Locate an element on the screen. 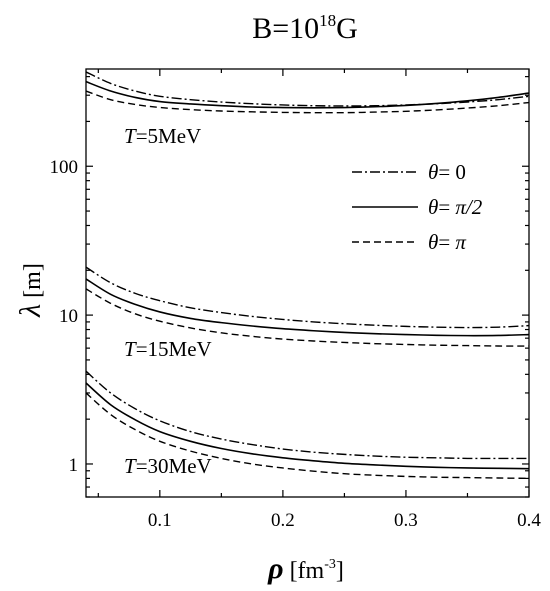 The height and width of the screenshot is (591, 550). x-axis-unit-open: [fm is located at coordinates (304, 571).